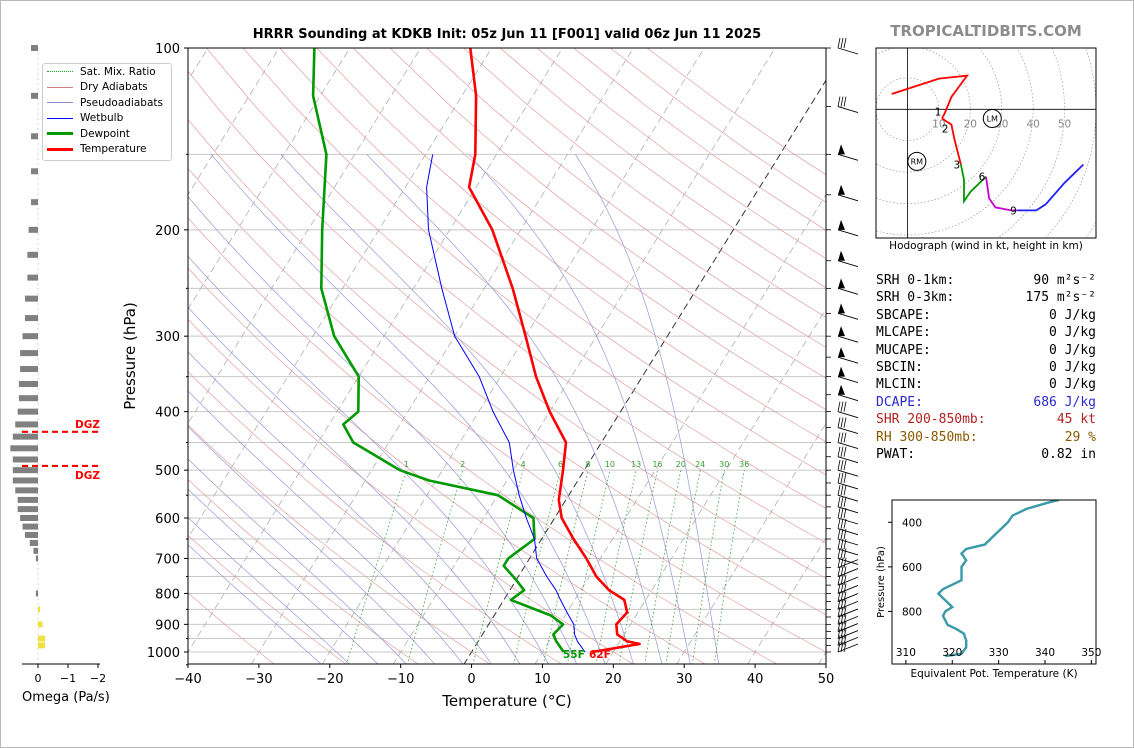 The height and width of the screenshot is (748, 1134). Describe the element at coordinates (1076, 420) in the screenshot. I see `stat-value: 45 kt` at that location.